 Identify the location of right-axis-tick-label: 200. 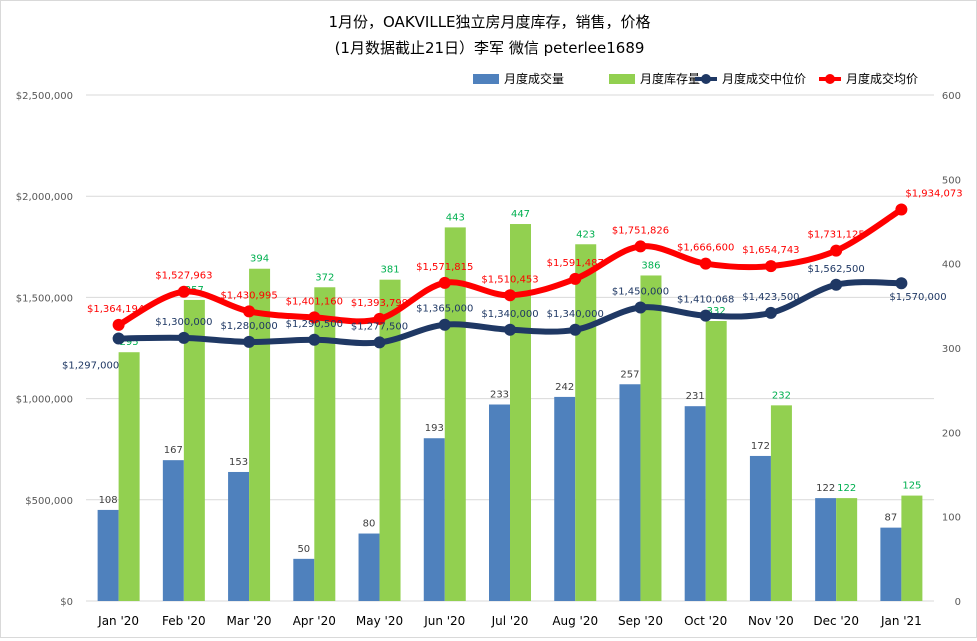
(951, 433).